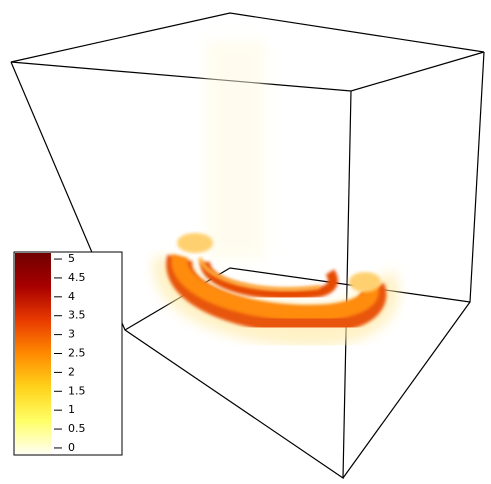  I want to click on colorbar-tick-label: 1, so click(71, 409).